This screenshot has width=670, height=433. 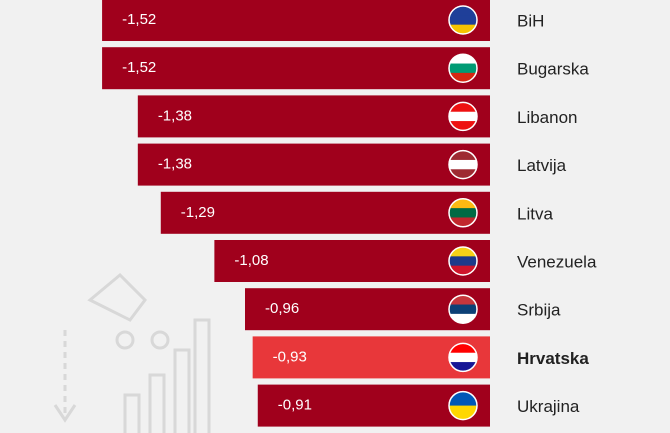 I want to click on category-label: Libanon, so click(x=547, y=117).